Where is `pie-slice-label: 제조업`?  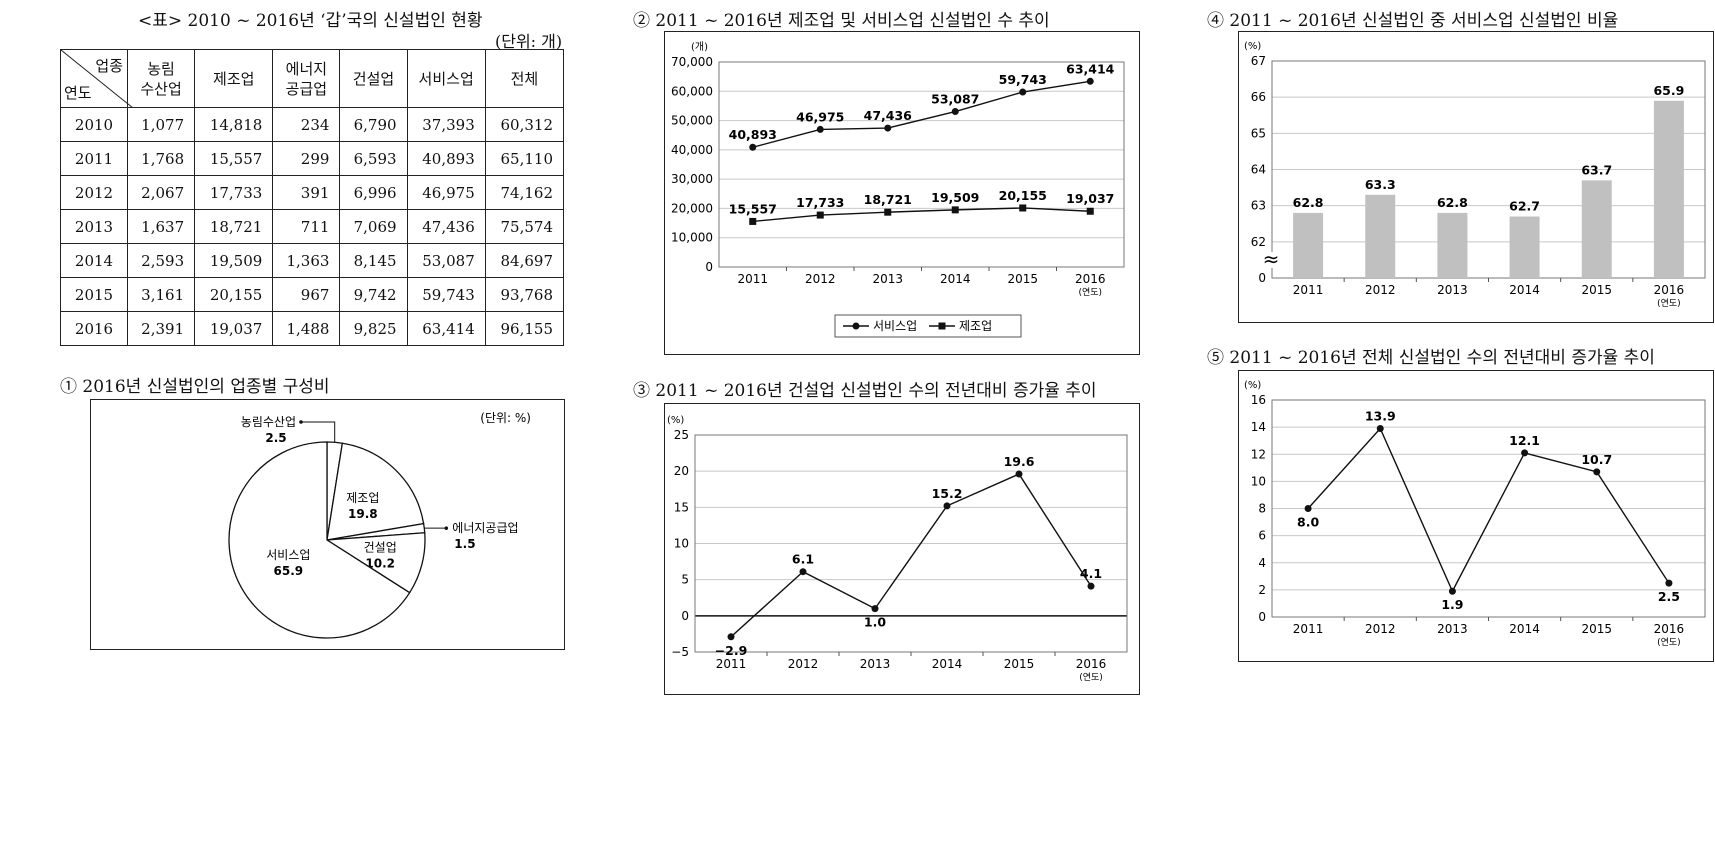 pie-slice-label: 제조업 is located at coordinates (362, 498).